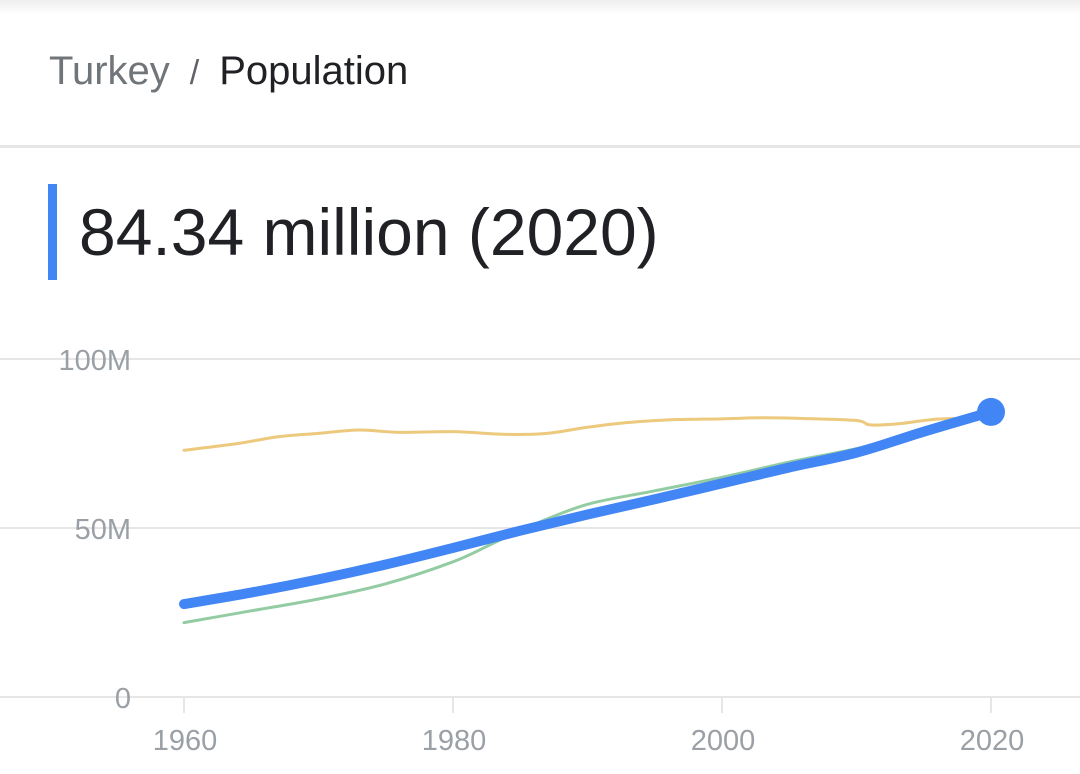 The width and height of the screenshot is (1080, 774). I want to click on breadcrumb: Turkey / Population, so click(228, 72).